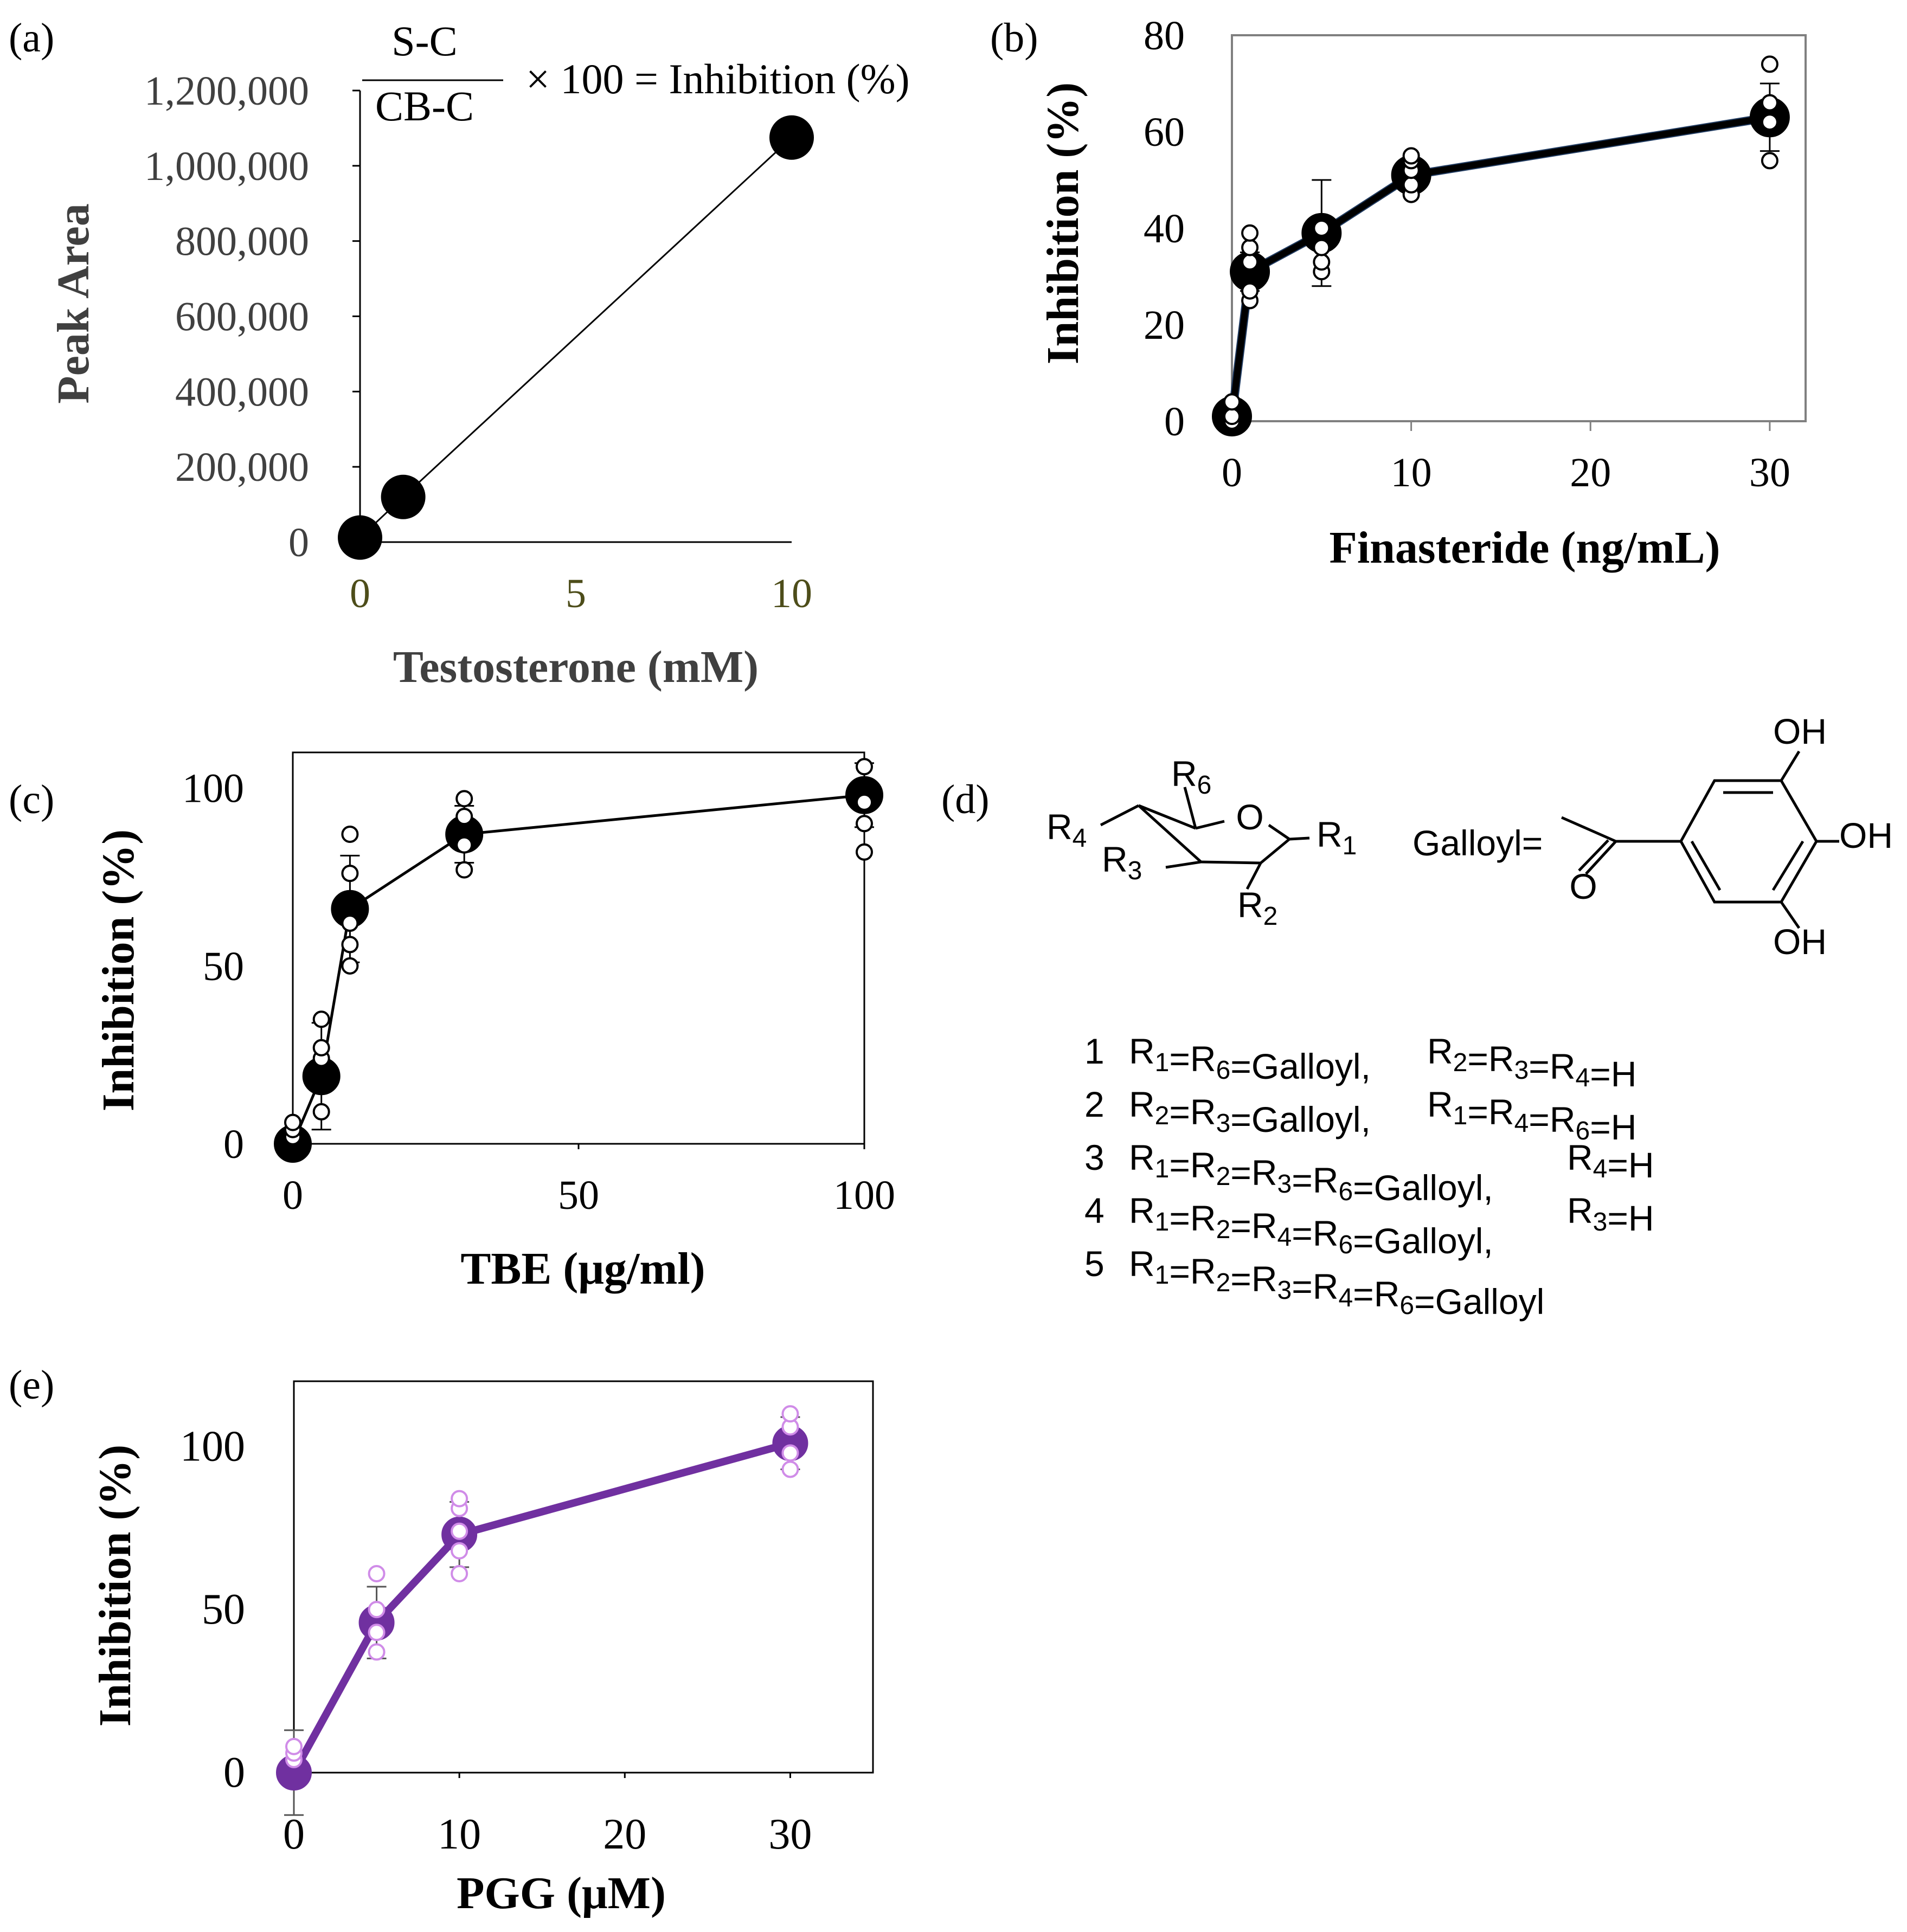  What do you see at coordinates (1205, 838) in the screenshot?
I see `glucose-core-structure` at bounding box center [1205, 838].